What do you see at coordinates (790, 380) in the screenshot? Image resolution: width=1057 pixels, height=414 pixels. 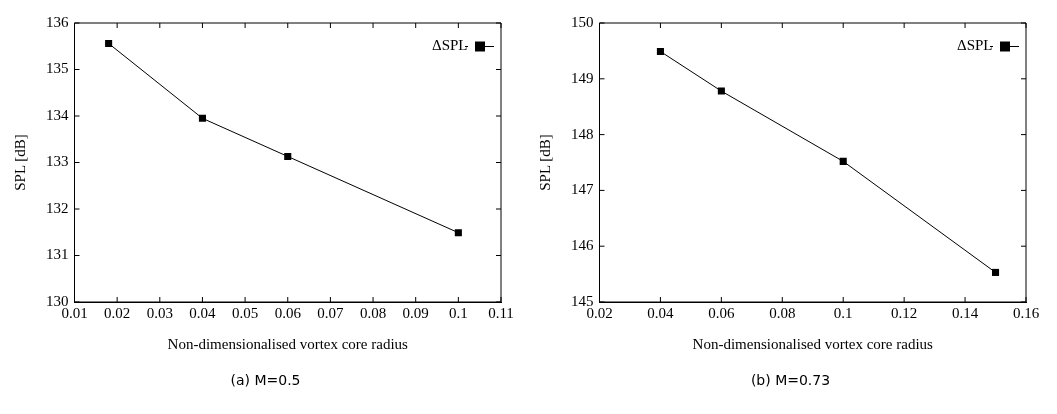 I see `text: (b) M=0.73` at bounding box center [790, 380].